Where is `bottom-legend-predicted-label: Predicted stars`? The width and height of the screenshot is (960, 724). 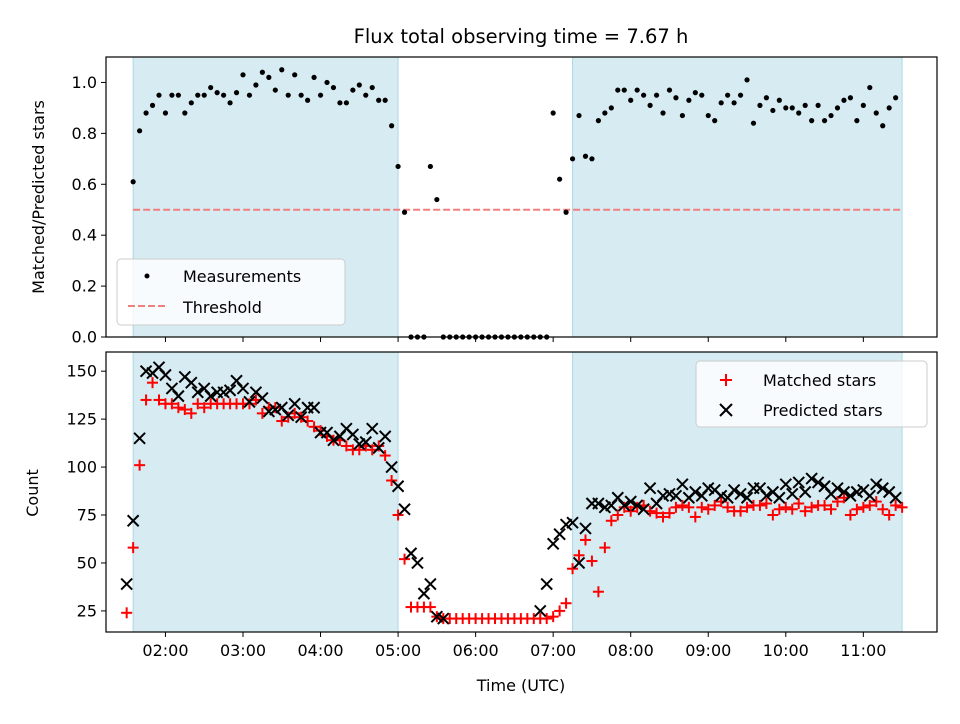 bottom-legend-predicted-label: Predicted stars is located at coordinates (823, 410).